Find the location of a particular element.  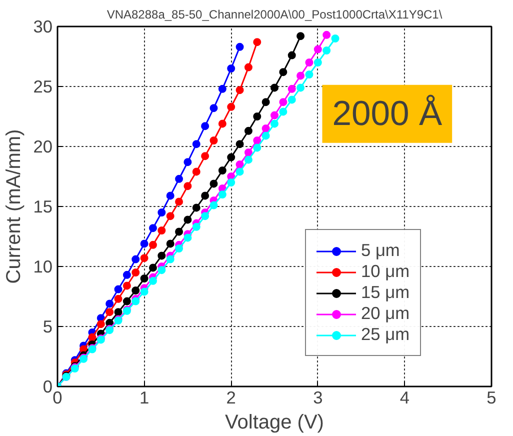

legend-label: 5 μm is located at coordinates (380, 250).